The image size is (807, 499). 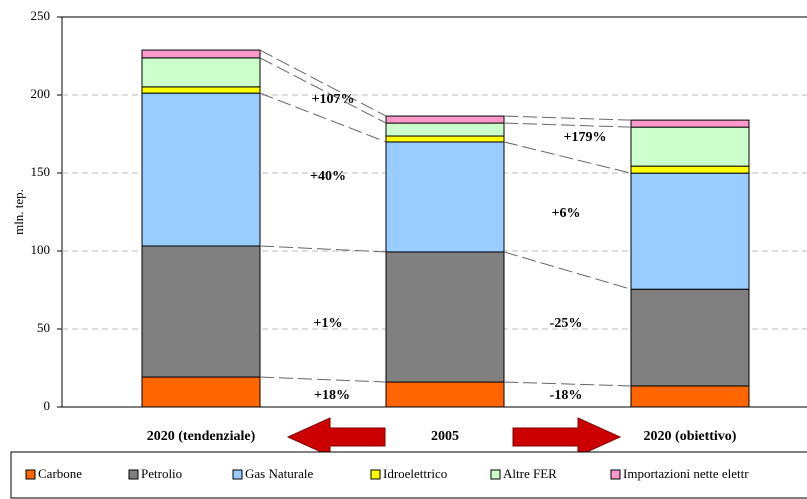 I want to click on y-tick-label: 100, so click(x=41, y=249).